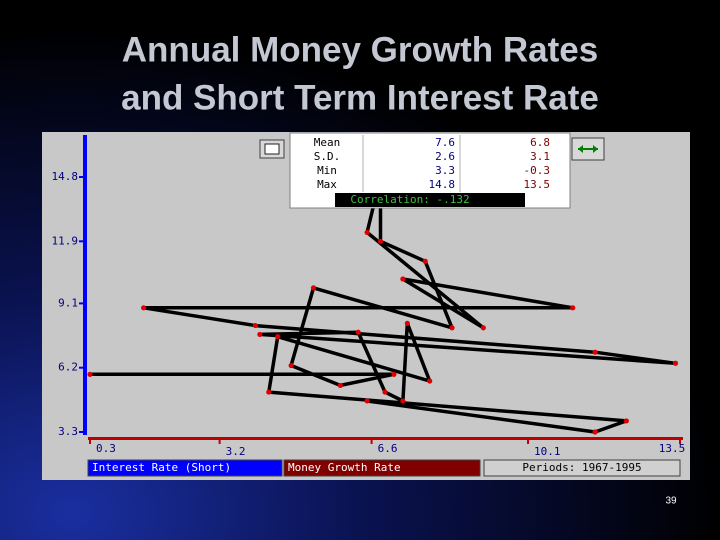 The image size is (720, 540). I want to click on x-tick-label: 0.3, so click(106, 448).